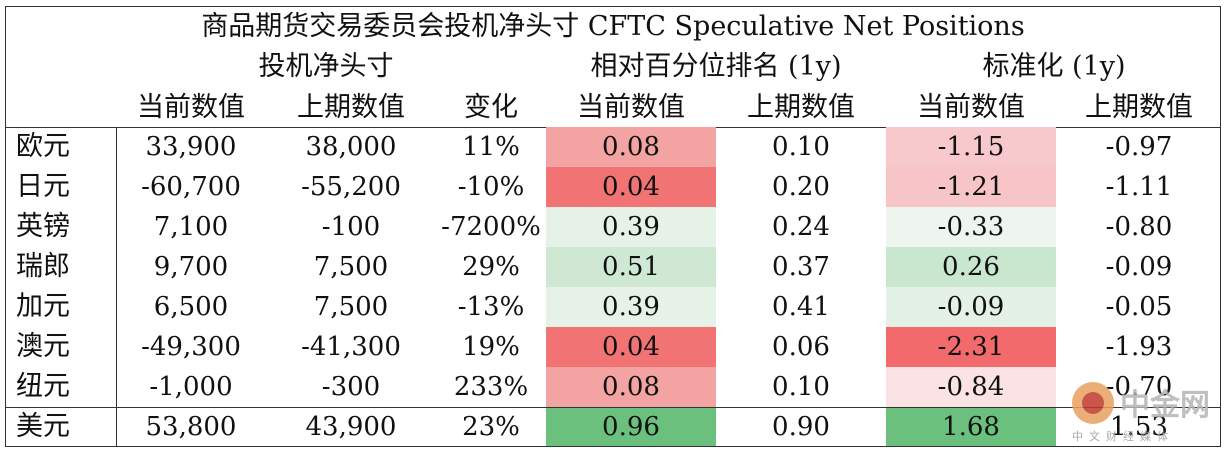 The width and height of the screenshot is (1228, 453). What do you see at coordinates (1054, 66) in the screenshot?
I see `group-header-standardized: 标准化 (1y)` at bounding box center [1054, 66].